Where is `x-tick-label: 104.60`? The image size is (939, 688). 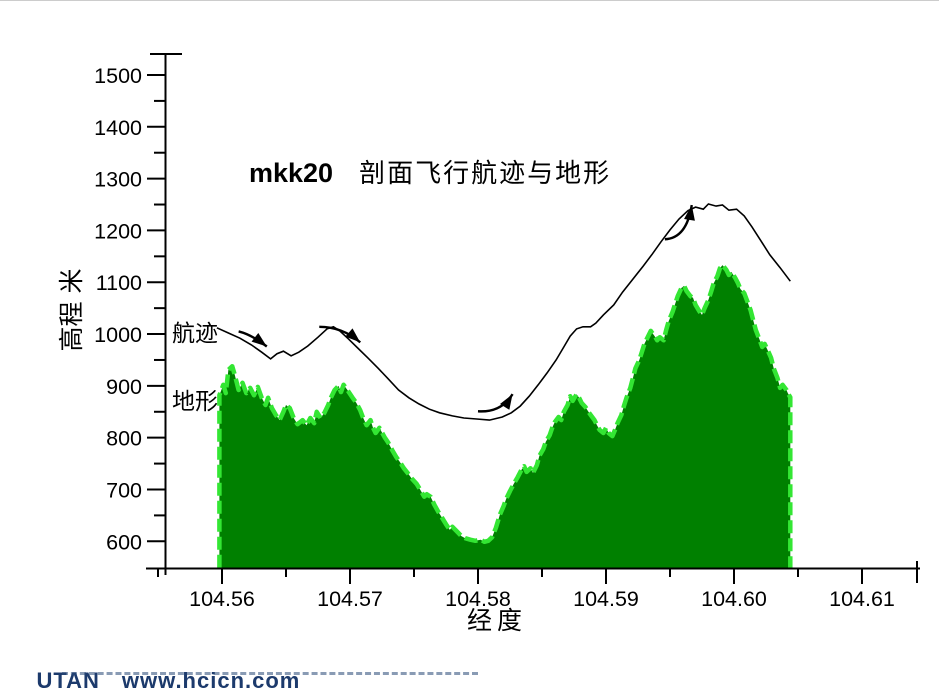
x-tick-label: 104.60 is located at coordinates (734, 599).